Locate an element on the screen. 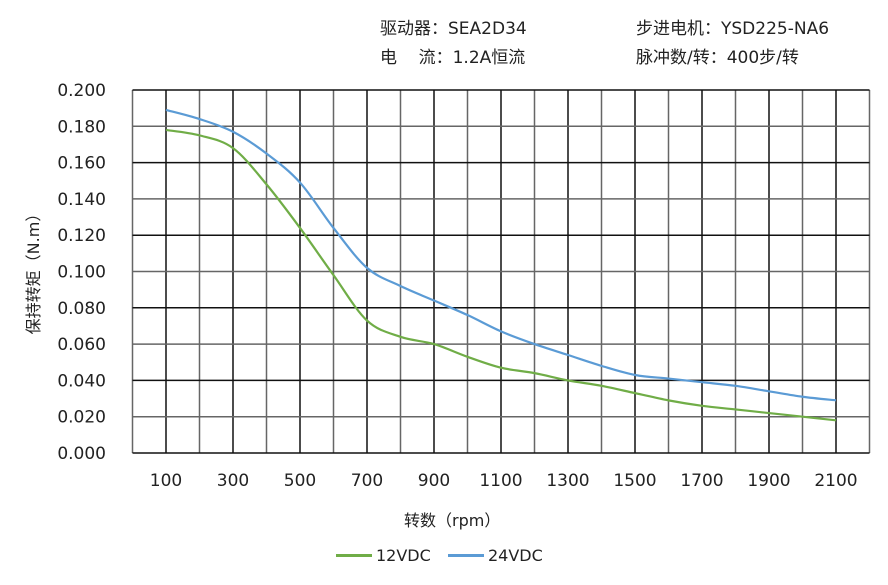 This screenshot has width=888, height=585. y-tick-label: 0.140 is located at coordinates (81, 200).